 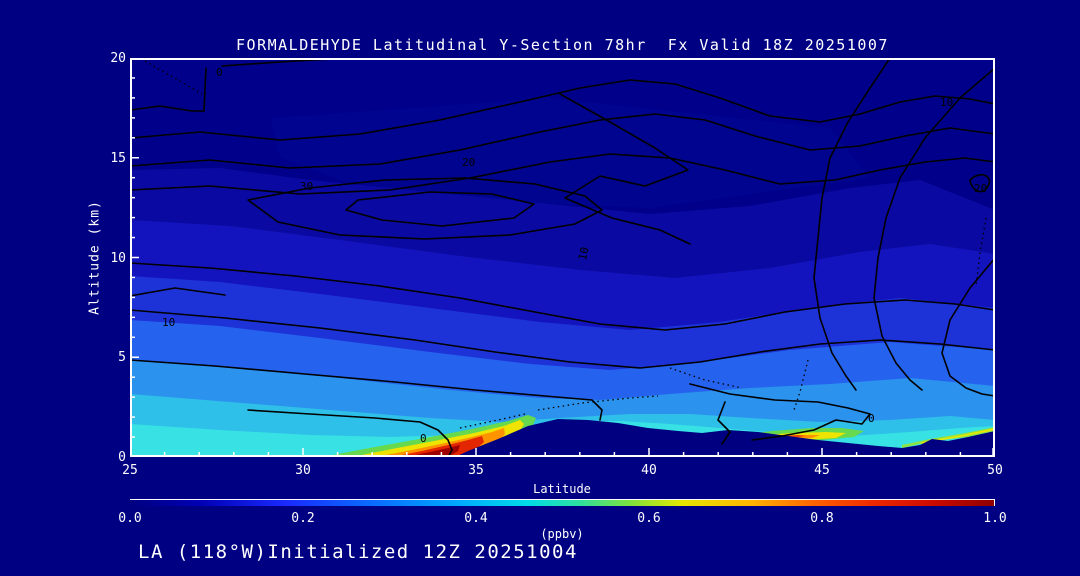 I want to click on cb-tick-1.0: 1.0, so click(x=995, y=518).